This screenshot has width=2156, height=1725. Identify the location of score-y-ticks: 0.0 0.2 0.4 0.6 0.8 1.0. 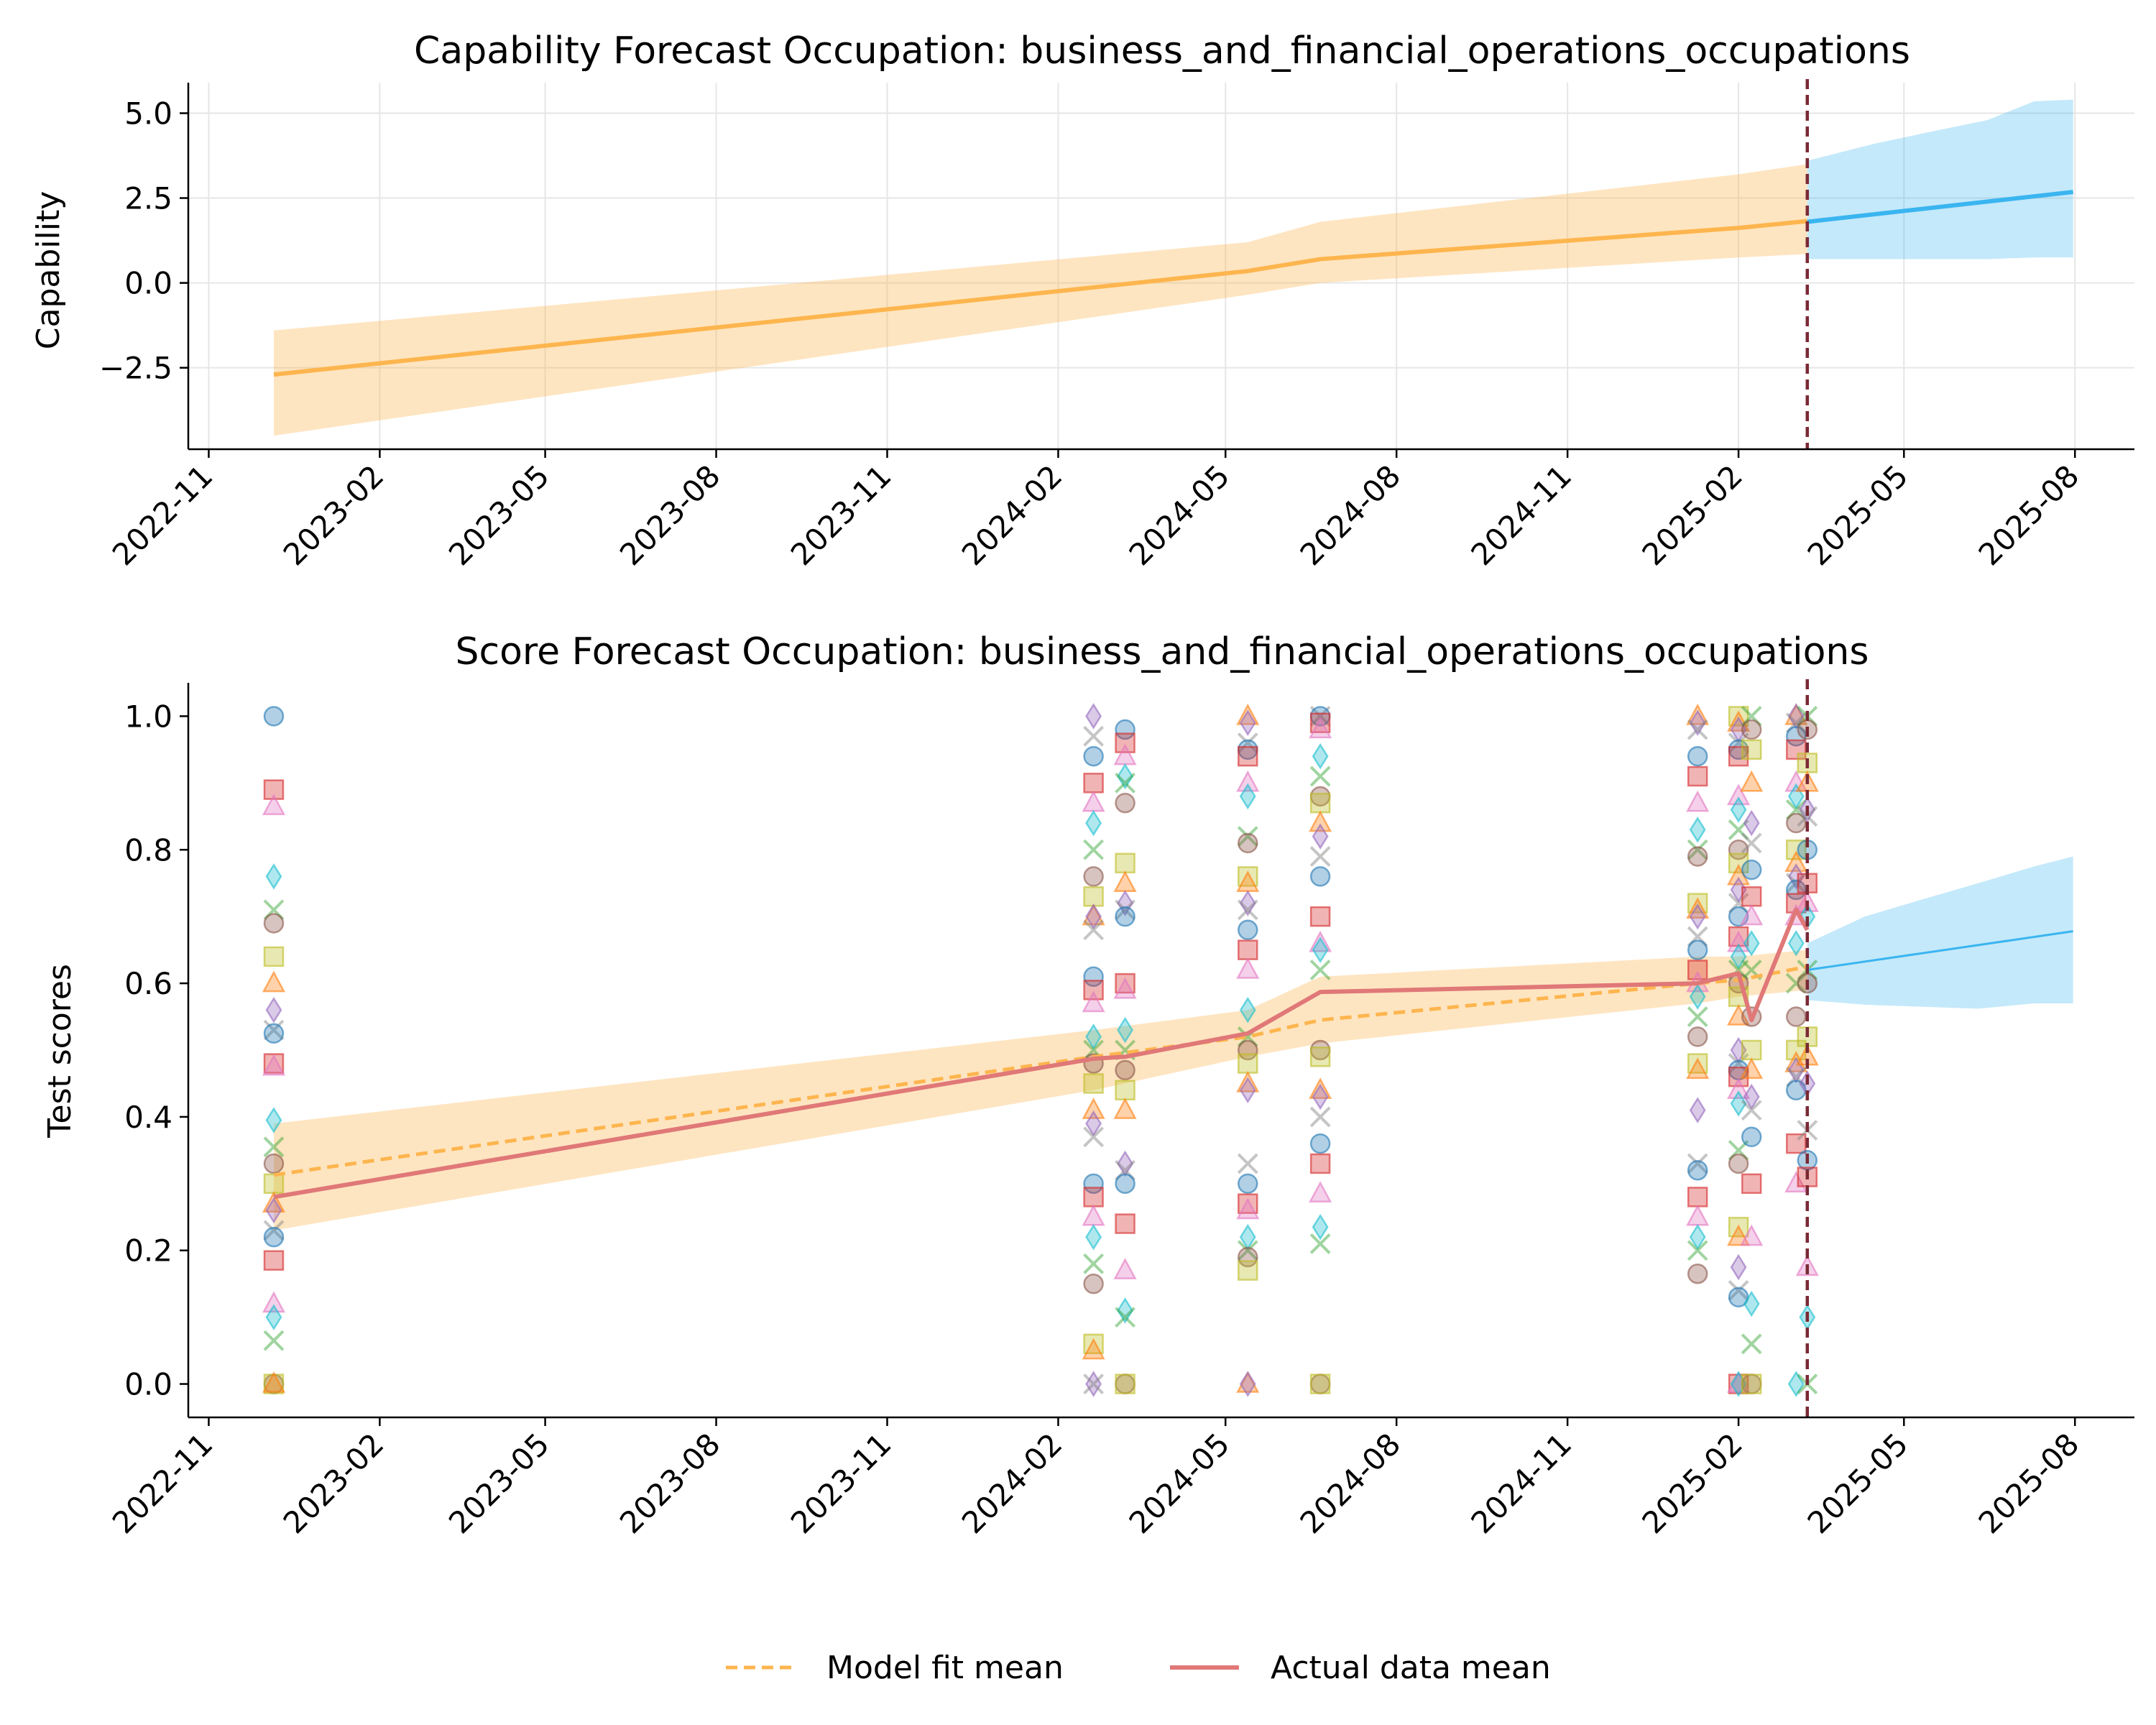
(156, 1050).